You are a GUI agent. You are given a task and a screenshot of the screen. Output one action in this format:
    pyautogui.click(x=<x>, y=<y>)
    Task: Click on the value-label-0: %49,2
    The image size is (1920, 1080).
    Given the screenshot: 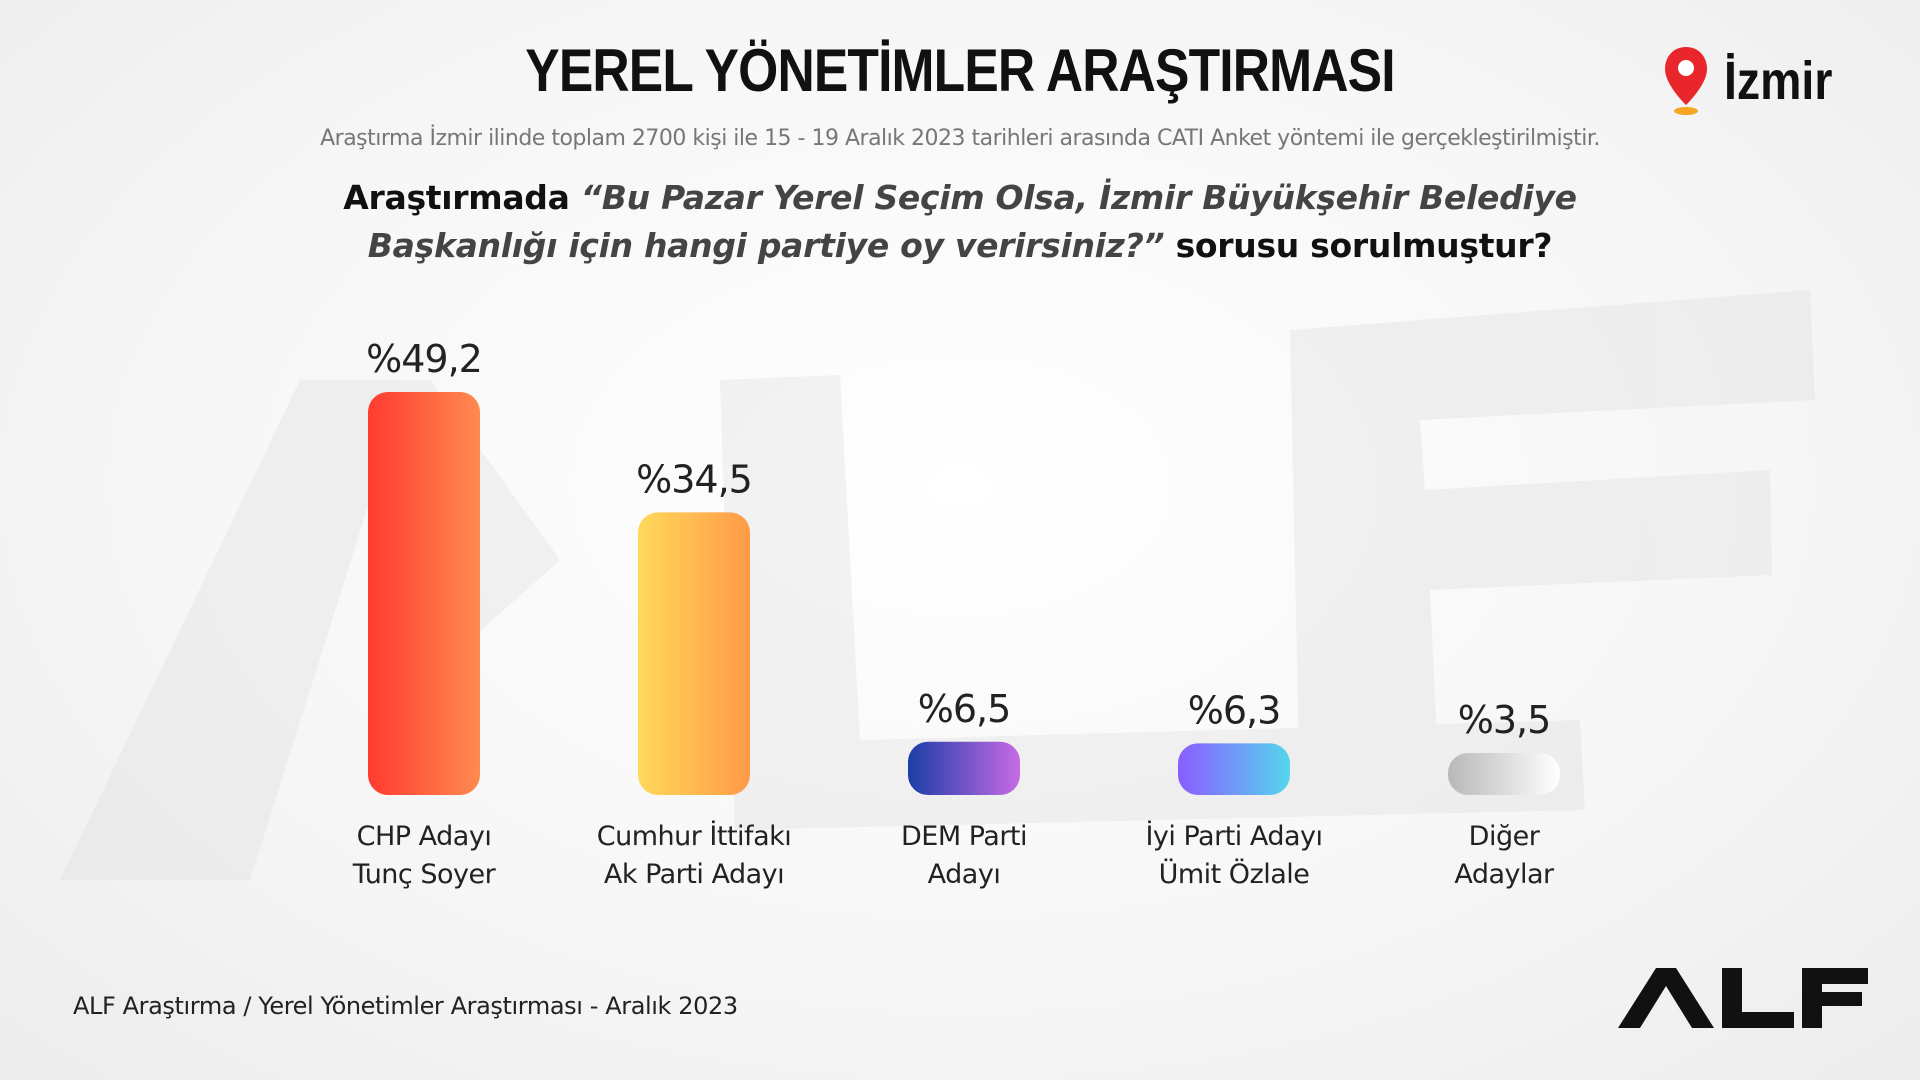 What is the action you would take?
    pyautogui.click(x=424, y=359)
    